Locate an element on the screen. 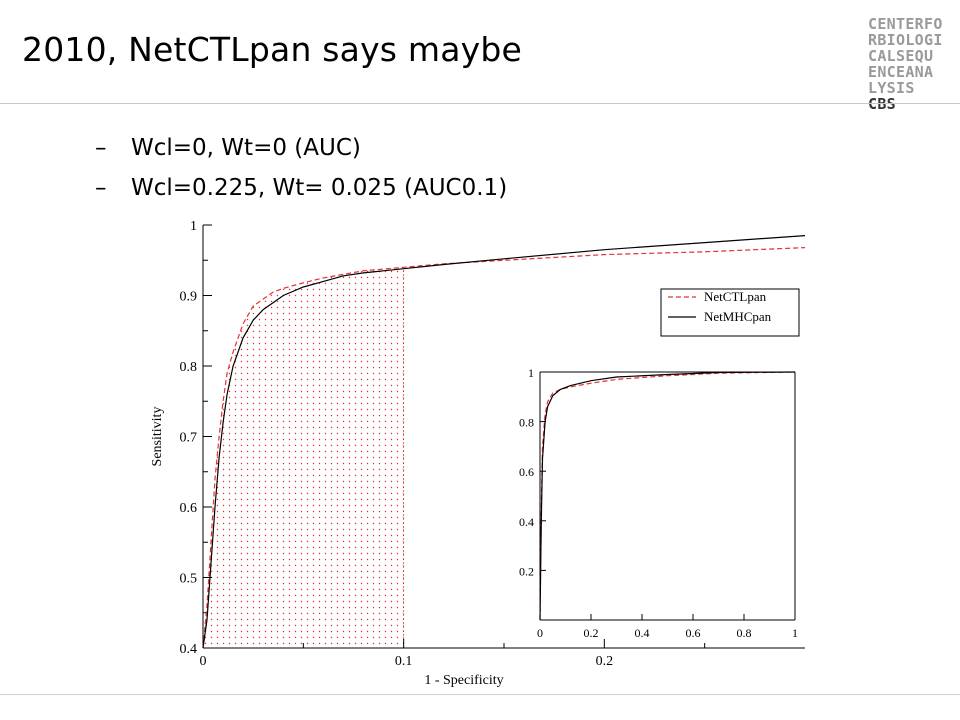 The width and height of the screenshot is (960, 720). bullet-item: – Wcl=0, Wt=0 (AUC) is located at coordinates (301, 148).